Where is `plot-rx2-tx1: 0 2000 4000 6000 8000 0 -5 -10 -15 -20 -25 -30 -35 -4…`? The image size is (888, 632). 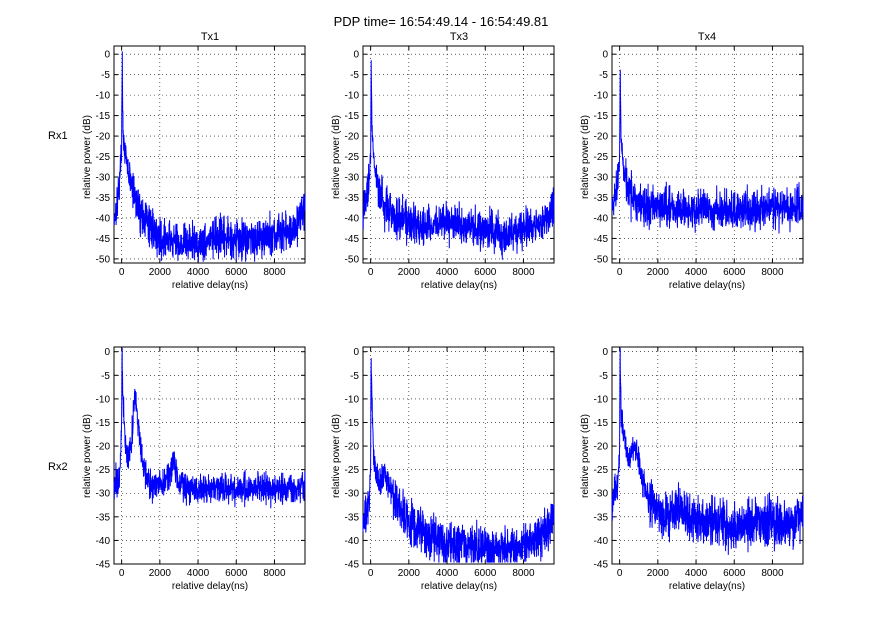
plot-rx2-tx1: 0 2000 4000 6000 8000 0 -5 -10 -15 -20 -25 -30 -35 -4… is located at coordinates (201, 462).